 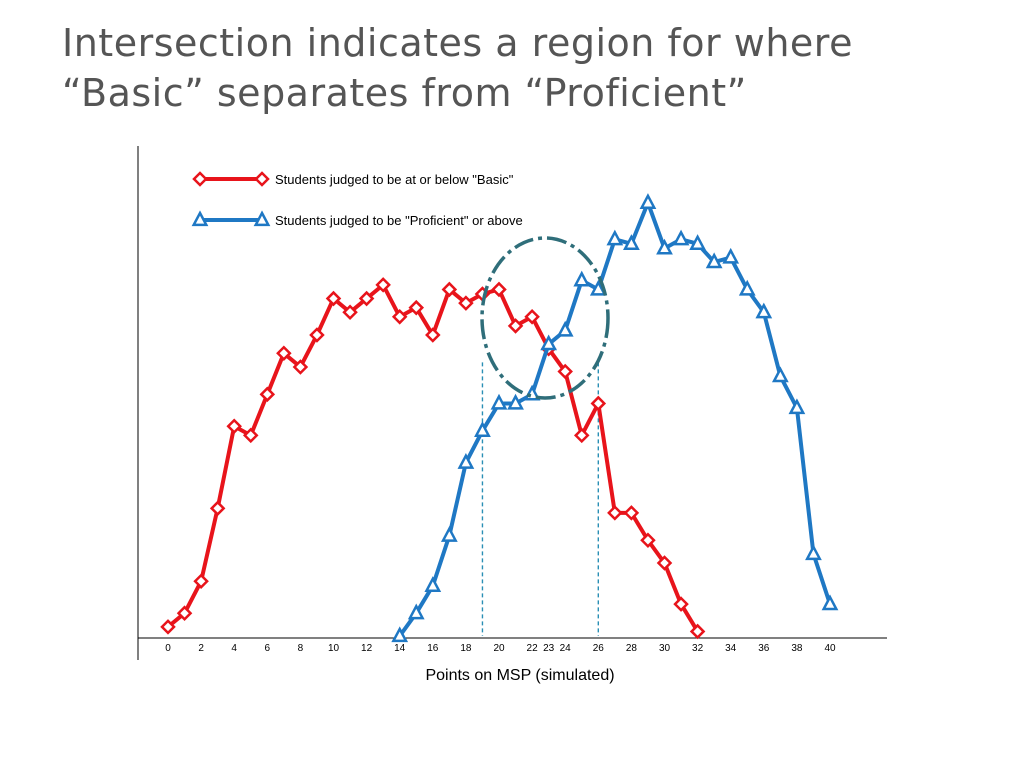 I want to click on x-tick-label: 22, so click(x=533, y=648).